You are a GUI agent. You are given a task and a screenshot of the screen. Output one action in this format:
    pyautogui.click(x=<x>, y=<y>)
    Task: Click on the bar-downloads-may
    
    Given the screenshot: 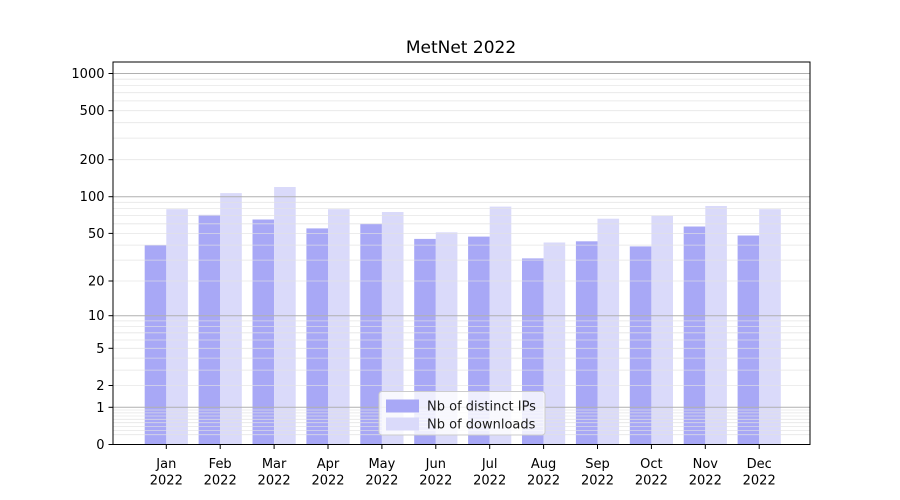 What is the action you would take?
    pyautogui.click(x=392, y=328)
    